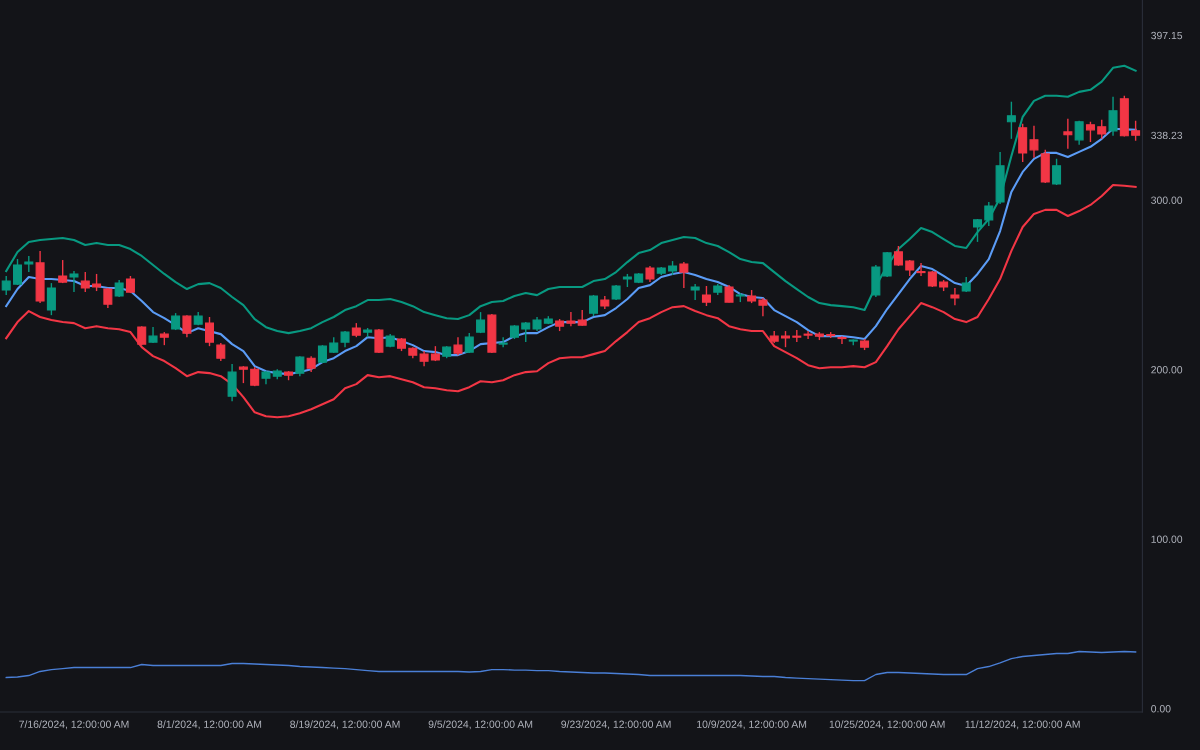  What do you see at coordinates (345, 725) in the screenshot?
I see `x-tick-label: 8/19/2024, 12:00:00 AM` at bounding box center [345, 725].